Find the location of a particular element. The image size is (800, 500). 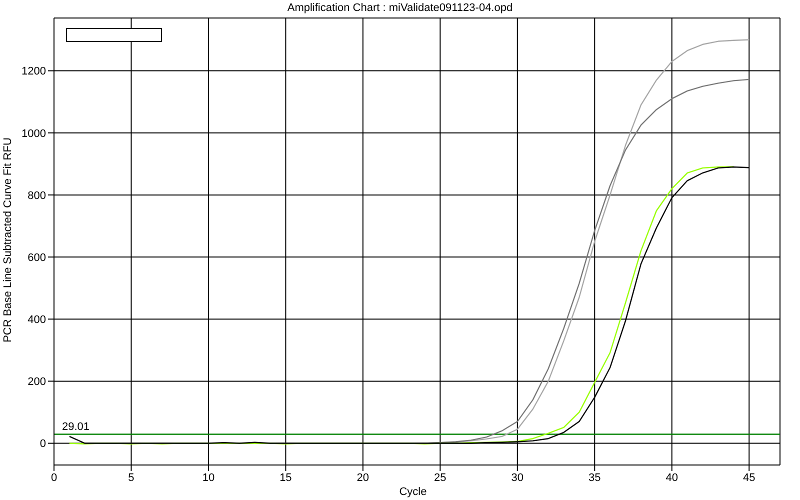

chart-title: Amplification Chart : miValidate091123-04.opd is located at coordinates (400, 8).